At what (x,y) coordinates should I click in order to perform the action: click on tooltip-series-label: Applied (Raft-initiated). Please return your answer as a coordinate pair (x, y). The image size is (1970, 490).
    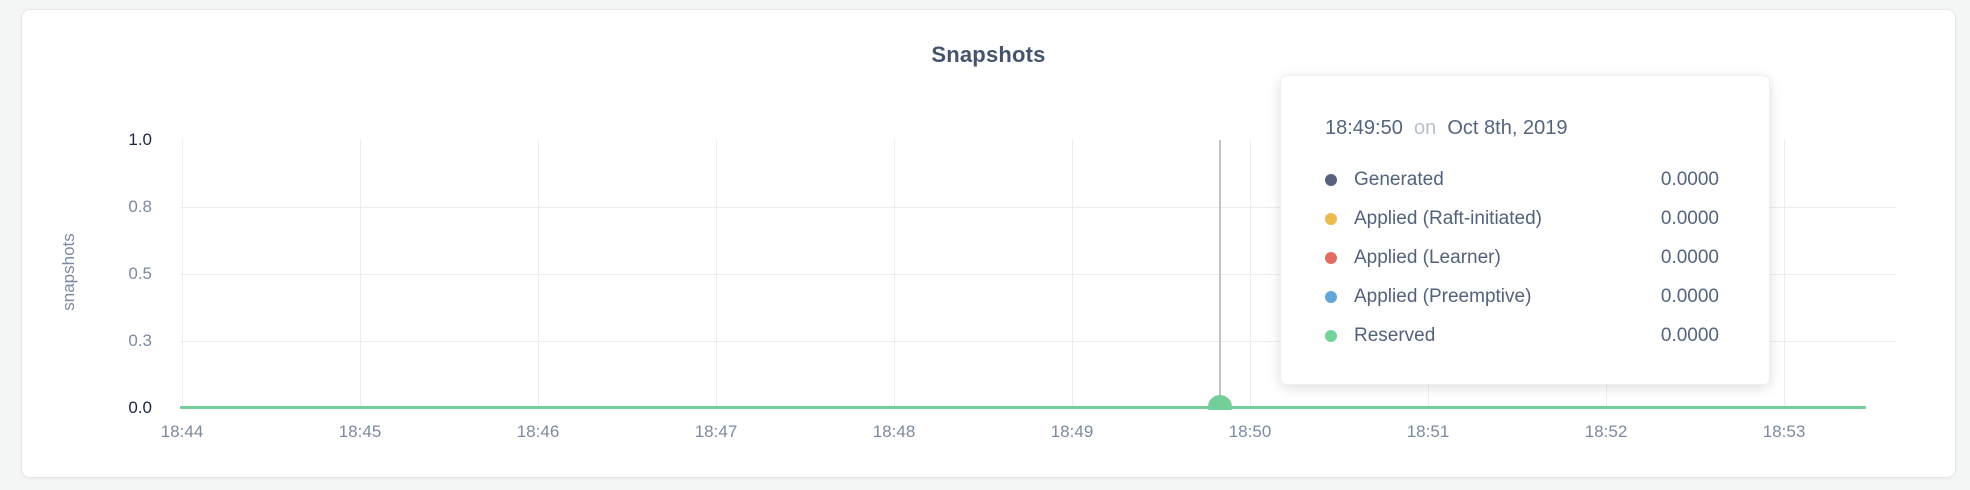
    Looking at the image, I should click on (1448, 218).